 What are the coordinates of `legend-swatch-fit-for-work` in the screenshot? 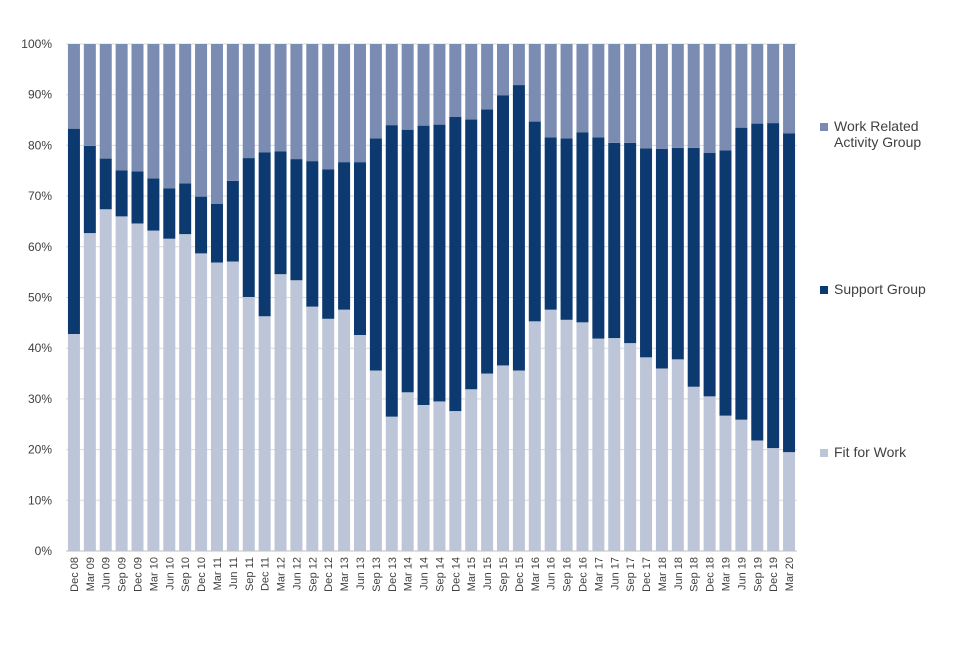 It's located at (824, 453).